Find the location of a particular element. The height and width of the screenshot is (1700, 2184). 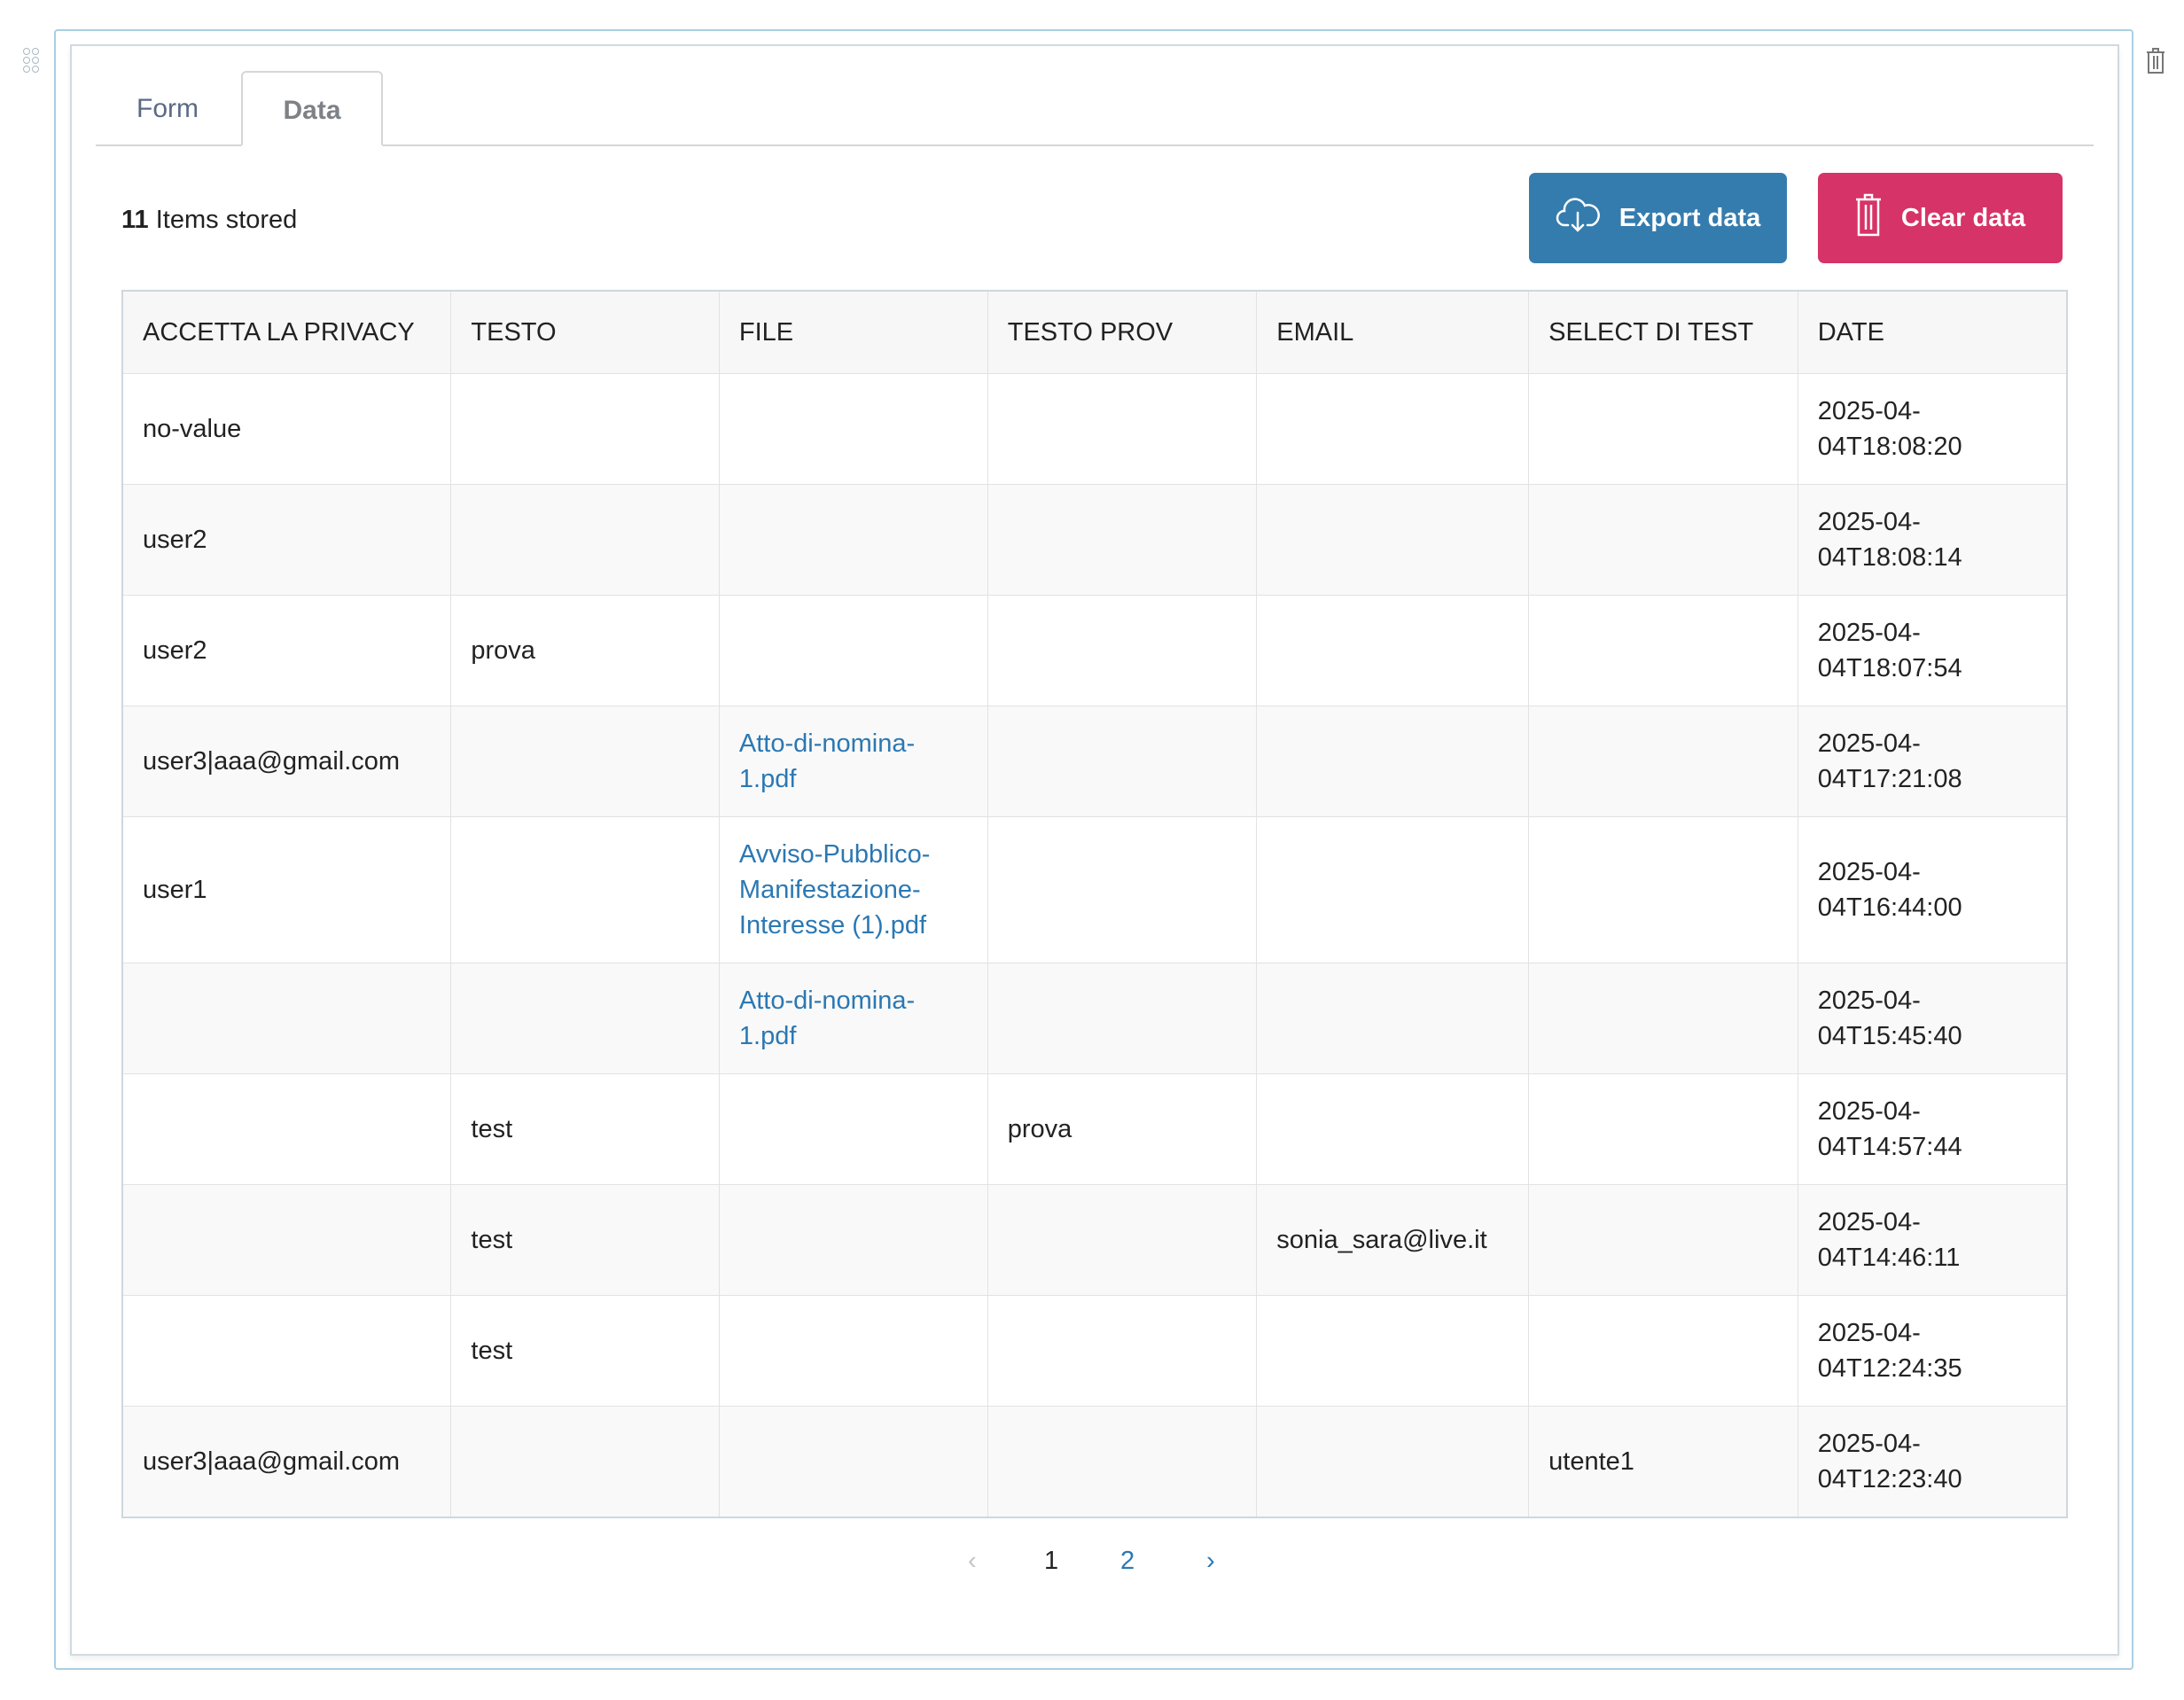

table-row: test prova 2025-04-04T14:57:44 is located at coordinates (1094, 1129).